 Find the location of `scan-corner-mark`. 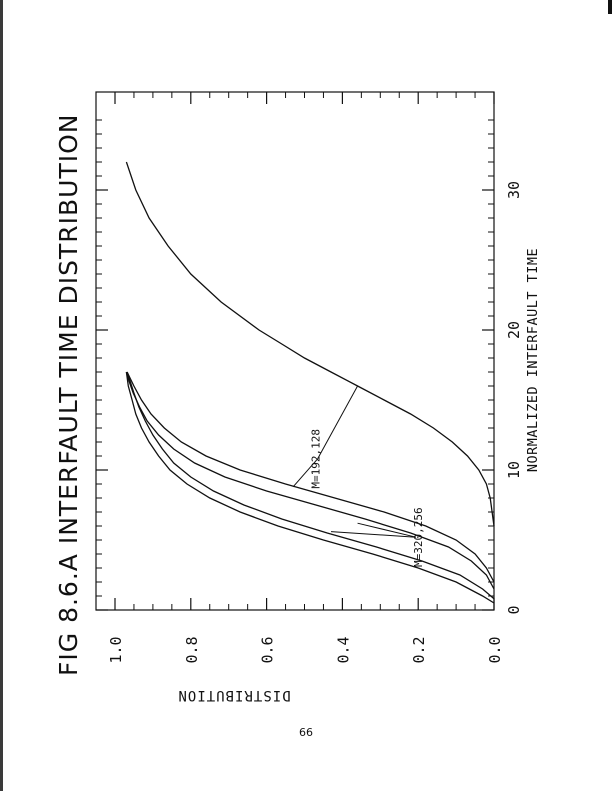

scan-corner-mark is located at coordinates (610, 7).